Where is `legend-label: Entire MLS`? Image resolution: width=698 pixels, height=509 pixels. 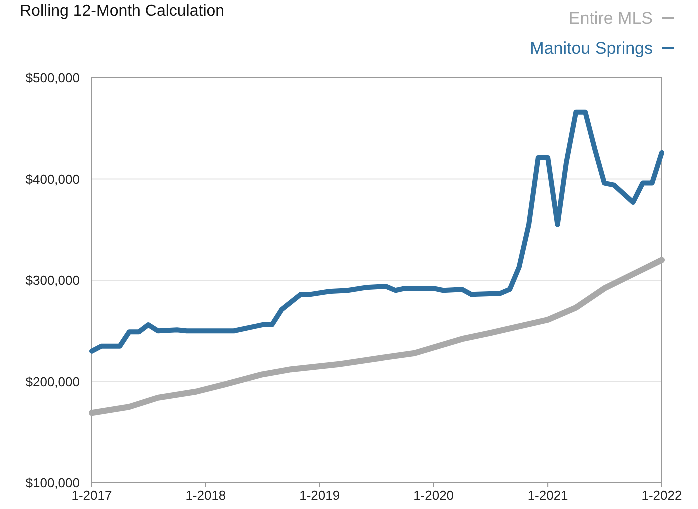
legend-label: Entire MLS is located at coordinates (610, 18).